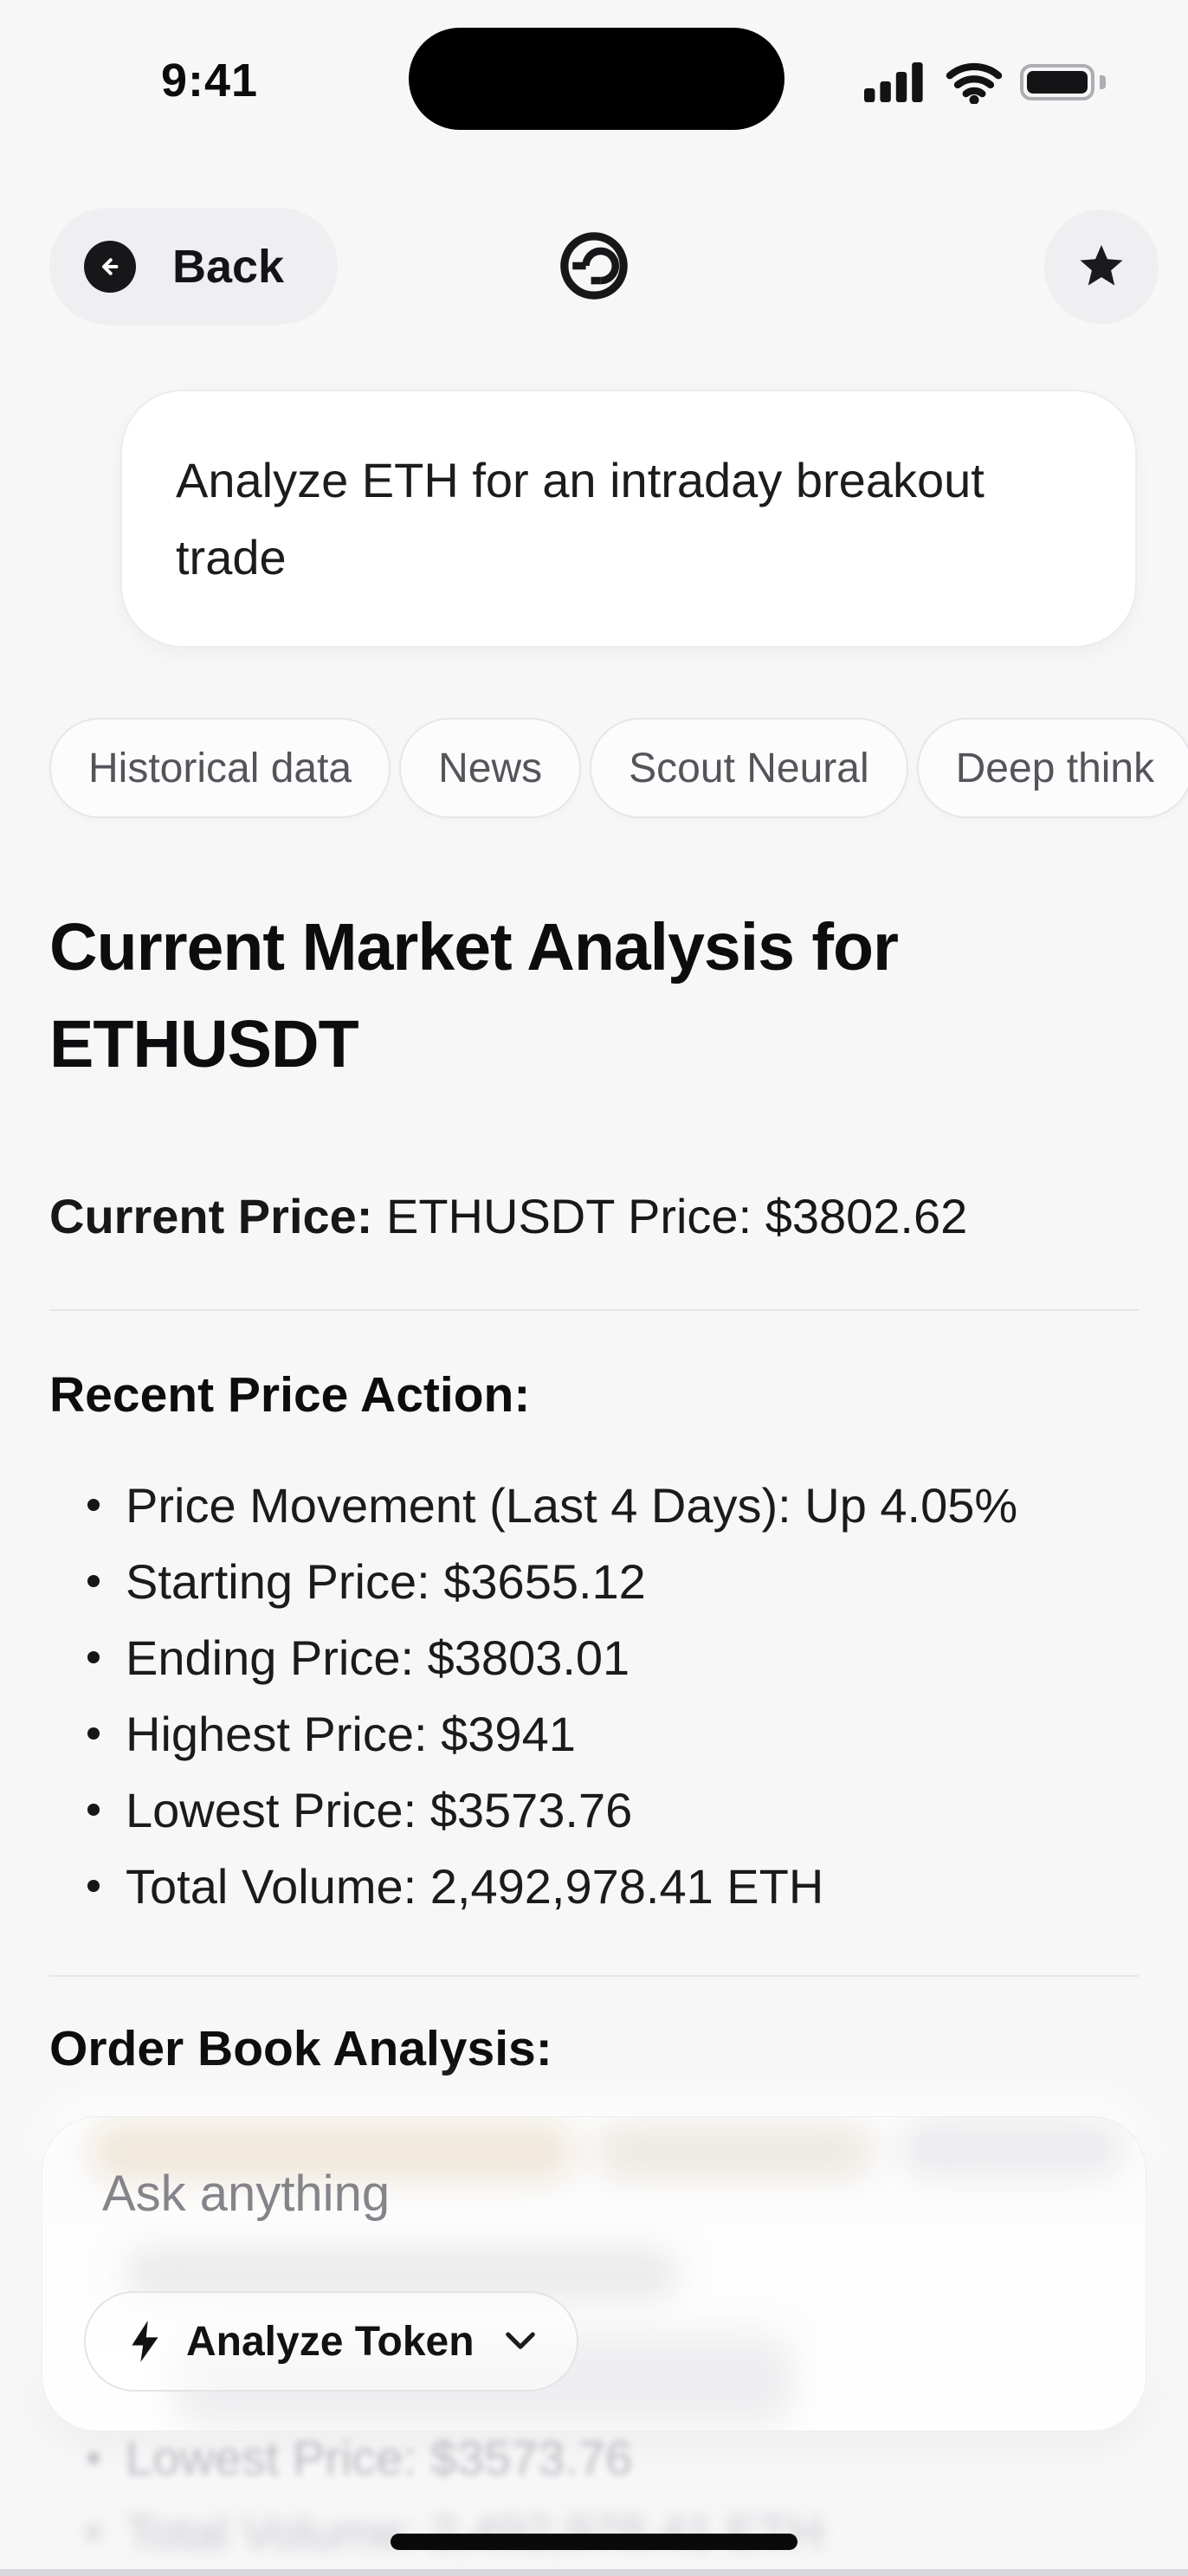 This screenshot has height=2576, width=1188. What do you see at coordinates (595, 1657) in the screenshot?
I see `list-item: Ending Price: $3803.01` at bounding box center [595, 1657].